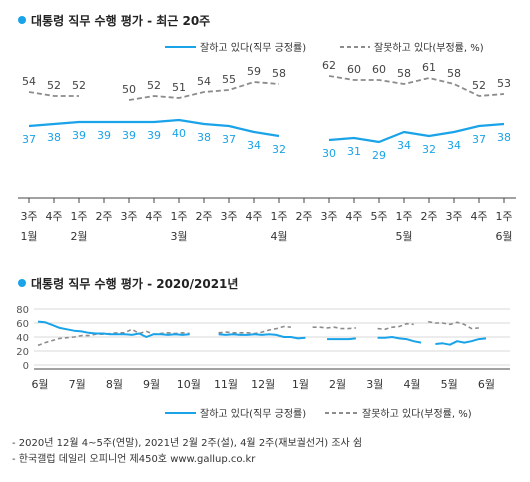 The width and height of the screenshot is (530, 482). Describe the element at coordinates (28, 236) in the screenshot. I see `chart1-month-label-0: 1월` at that location.